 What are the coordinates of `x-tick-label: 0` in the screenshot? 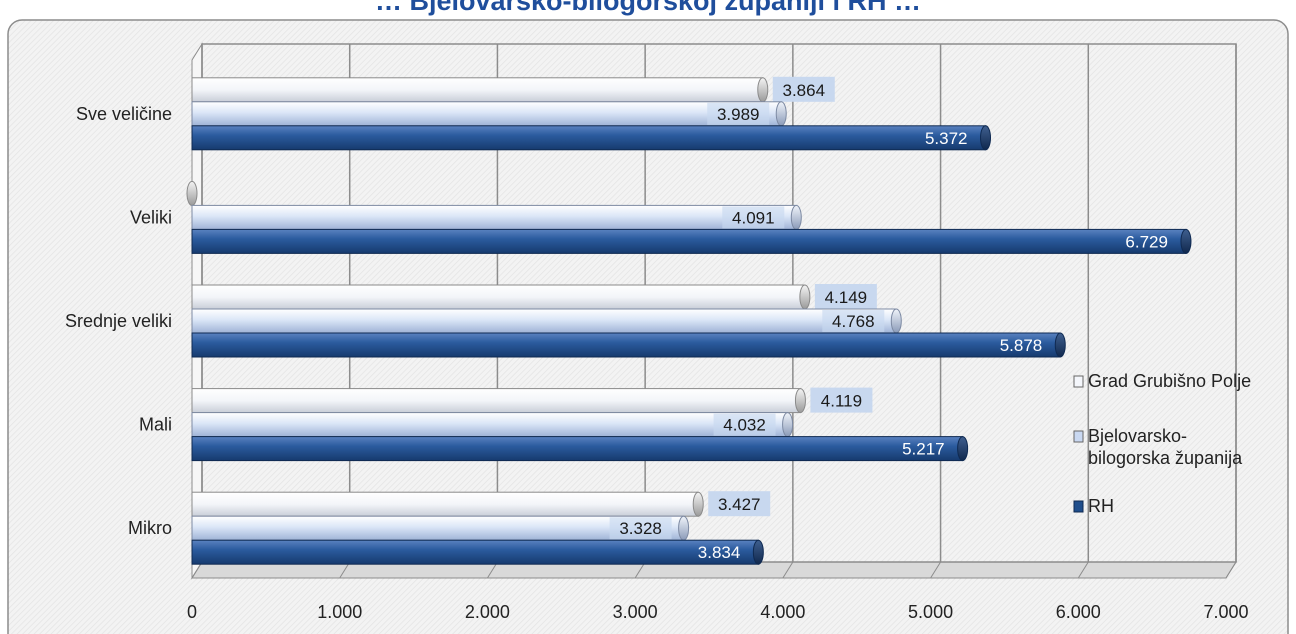 It's located at (192, 612).